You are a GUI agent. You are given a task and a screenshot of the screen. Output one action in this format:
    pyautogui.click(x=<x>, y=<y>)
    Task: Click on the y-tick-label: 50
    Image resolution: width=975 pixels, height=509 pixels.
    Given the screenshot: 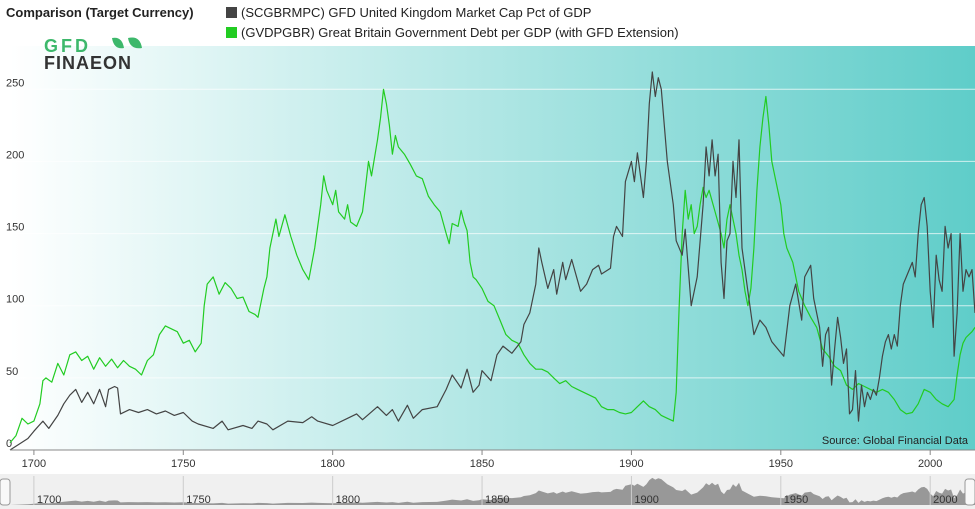 What is the action you would take?
    pyautogui.click(x=12, y=372)
    